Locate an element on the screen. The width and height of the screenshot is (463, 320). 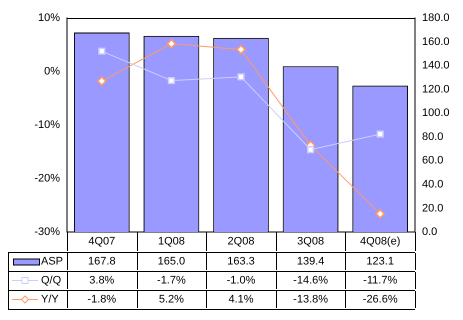
y-tick-label: 10% is located at coordinates (49, 18).